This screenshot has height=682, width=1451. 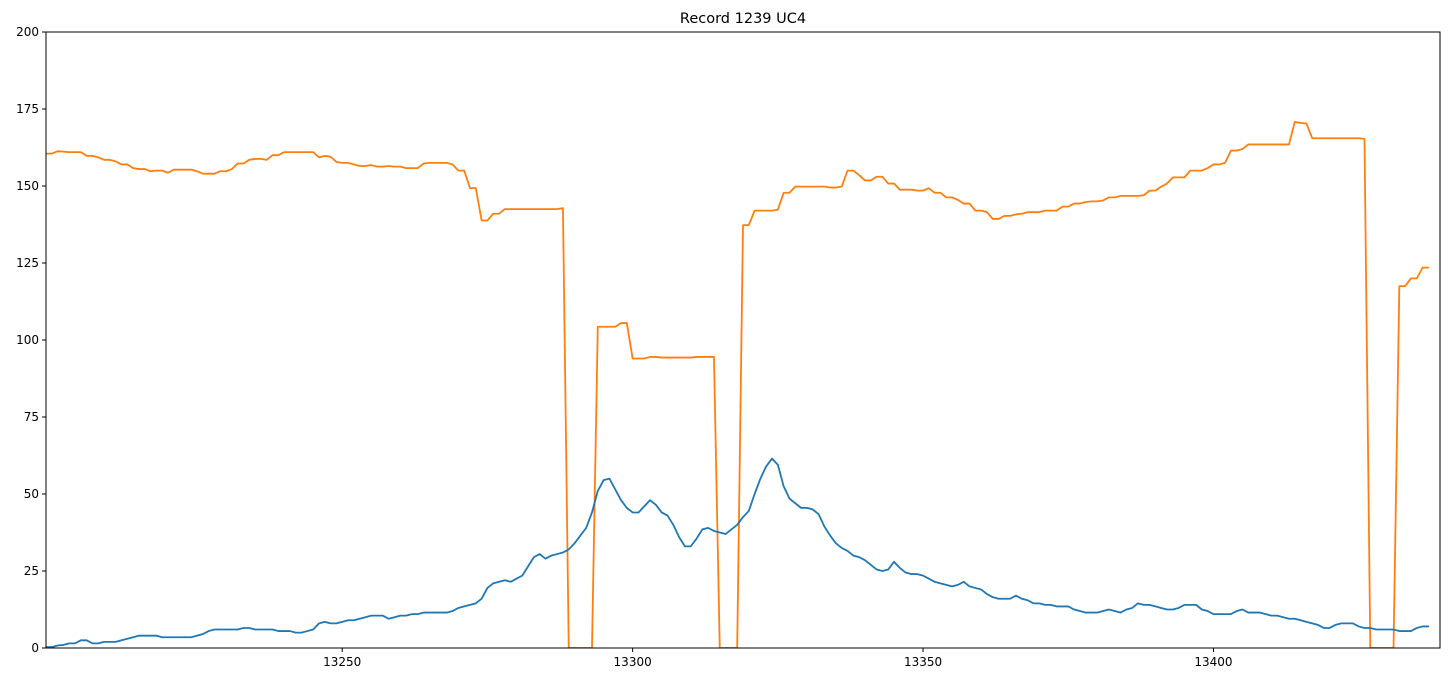 I want to click on y-tick-label: 175, so click(x=27, y=109).